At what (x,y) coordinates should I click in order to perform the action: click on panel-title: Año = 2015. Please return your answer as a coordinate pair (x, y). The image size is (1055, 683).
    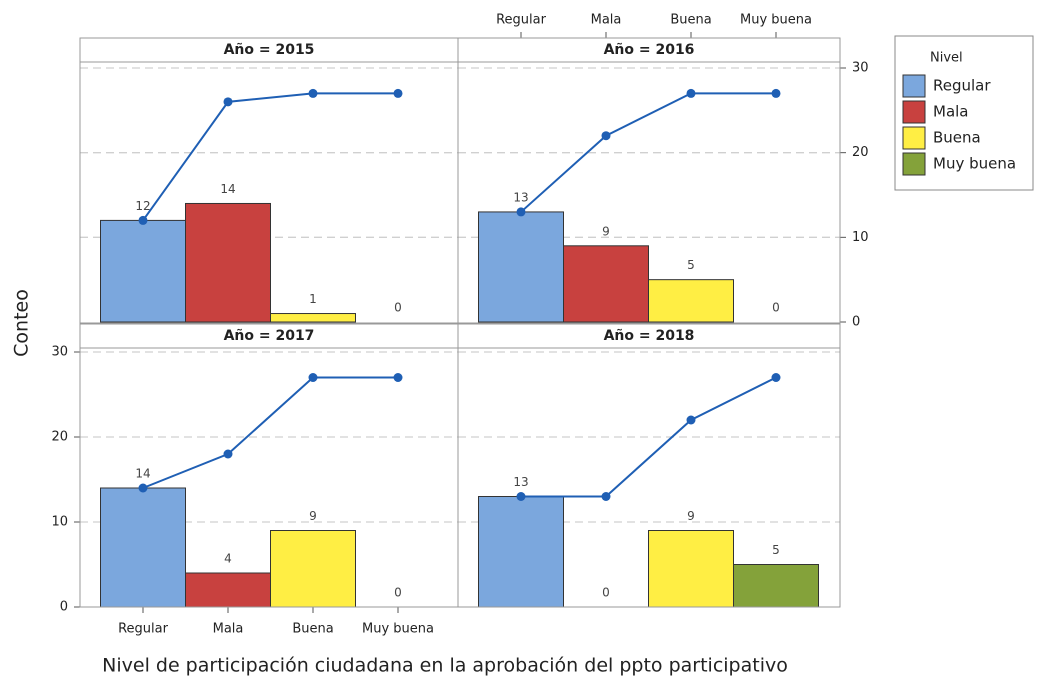
    Looking at the image, I should click on (269, 50).